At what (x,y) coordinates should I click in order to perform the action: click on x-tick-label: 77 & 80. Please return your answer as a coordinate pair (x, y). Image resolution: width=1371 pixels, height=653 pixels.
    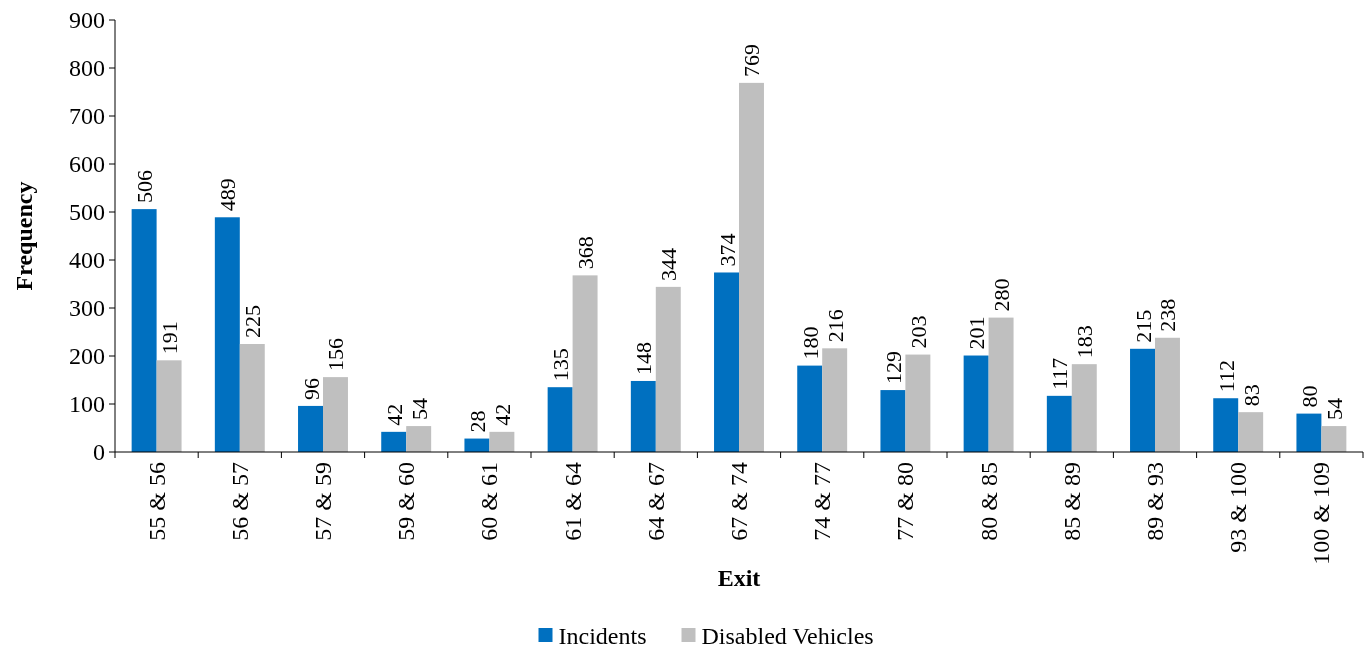
    Looking at the image, I should click on (905, 501).